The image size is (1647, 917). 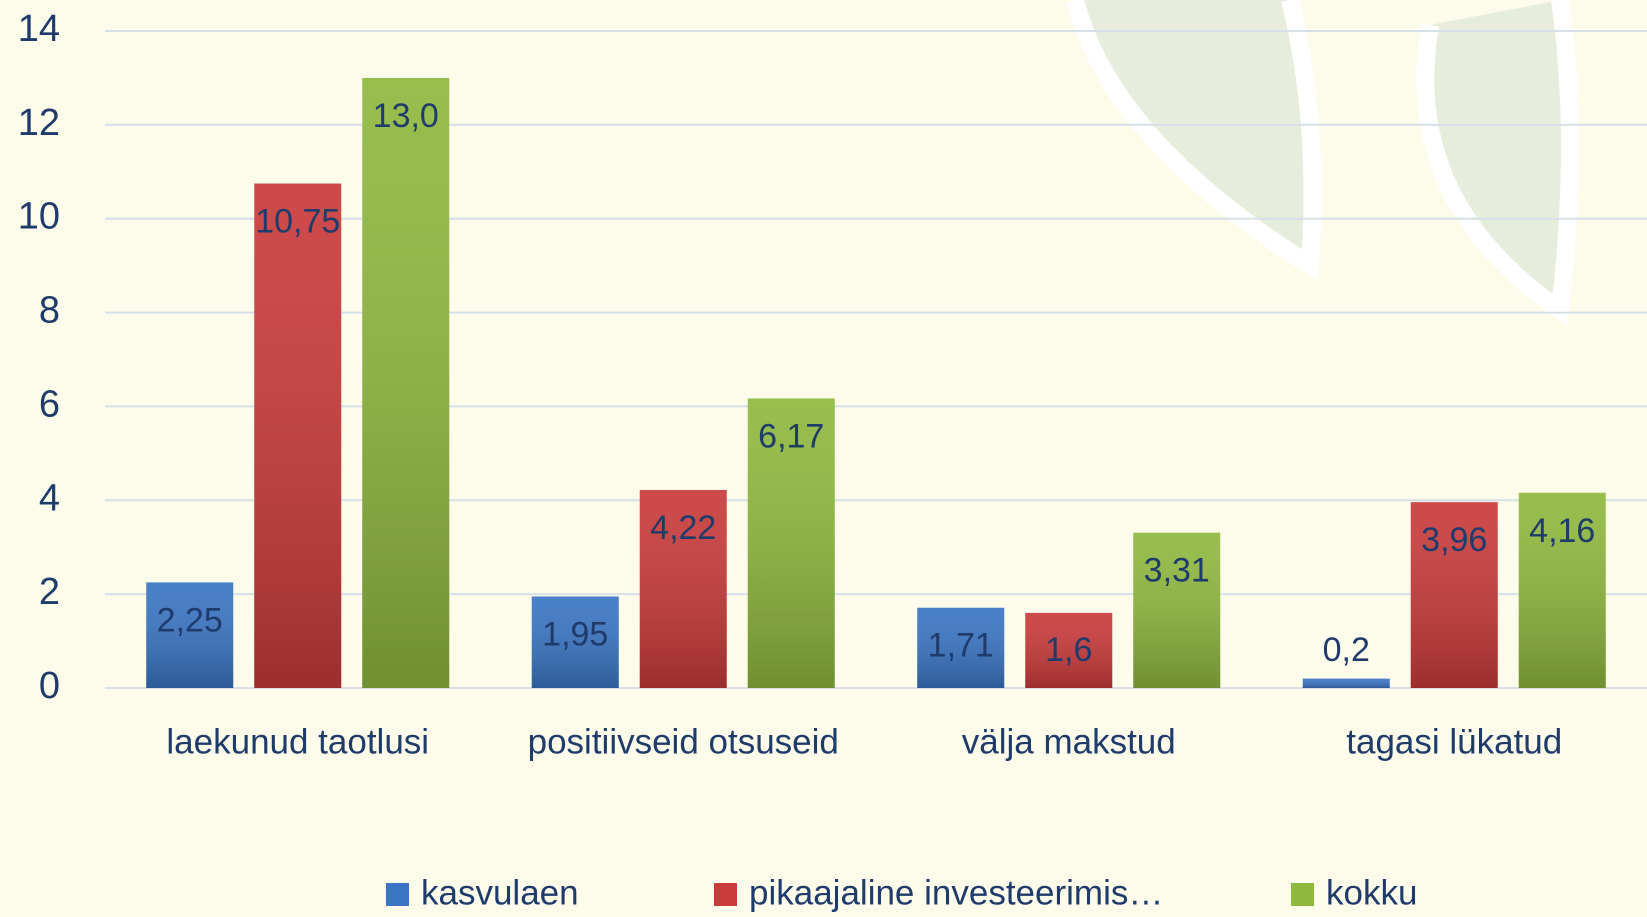 What do you see at coordinates (39, 29) in the screenshot?
I see `y-tick-label: 14` at bounding box center [39, 29].